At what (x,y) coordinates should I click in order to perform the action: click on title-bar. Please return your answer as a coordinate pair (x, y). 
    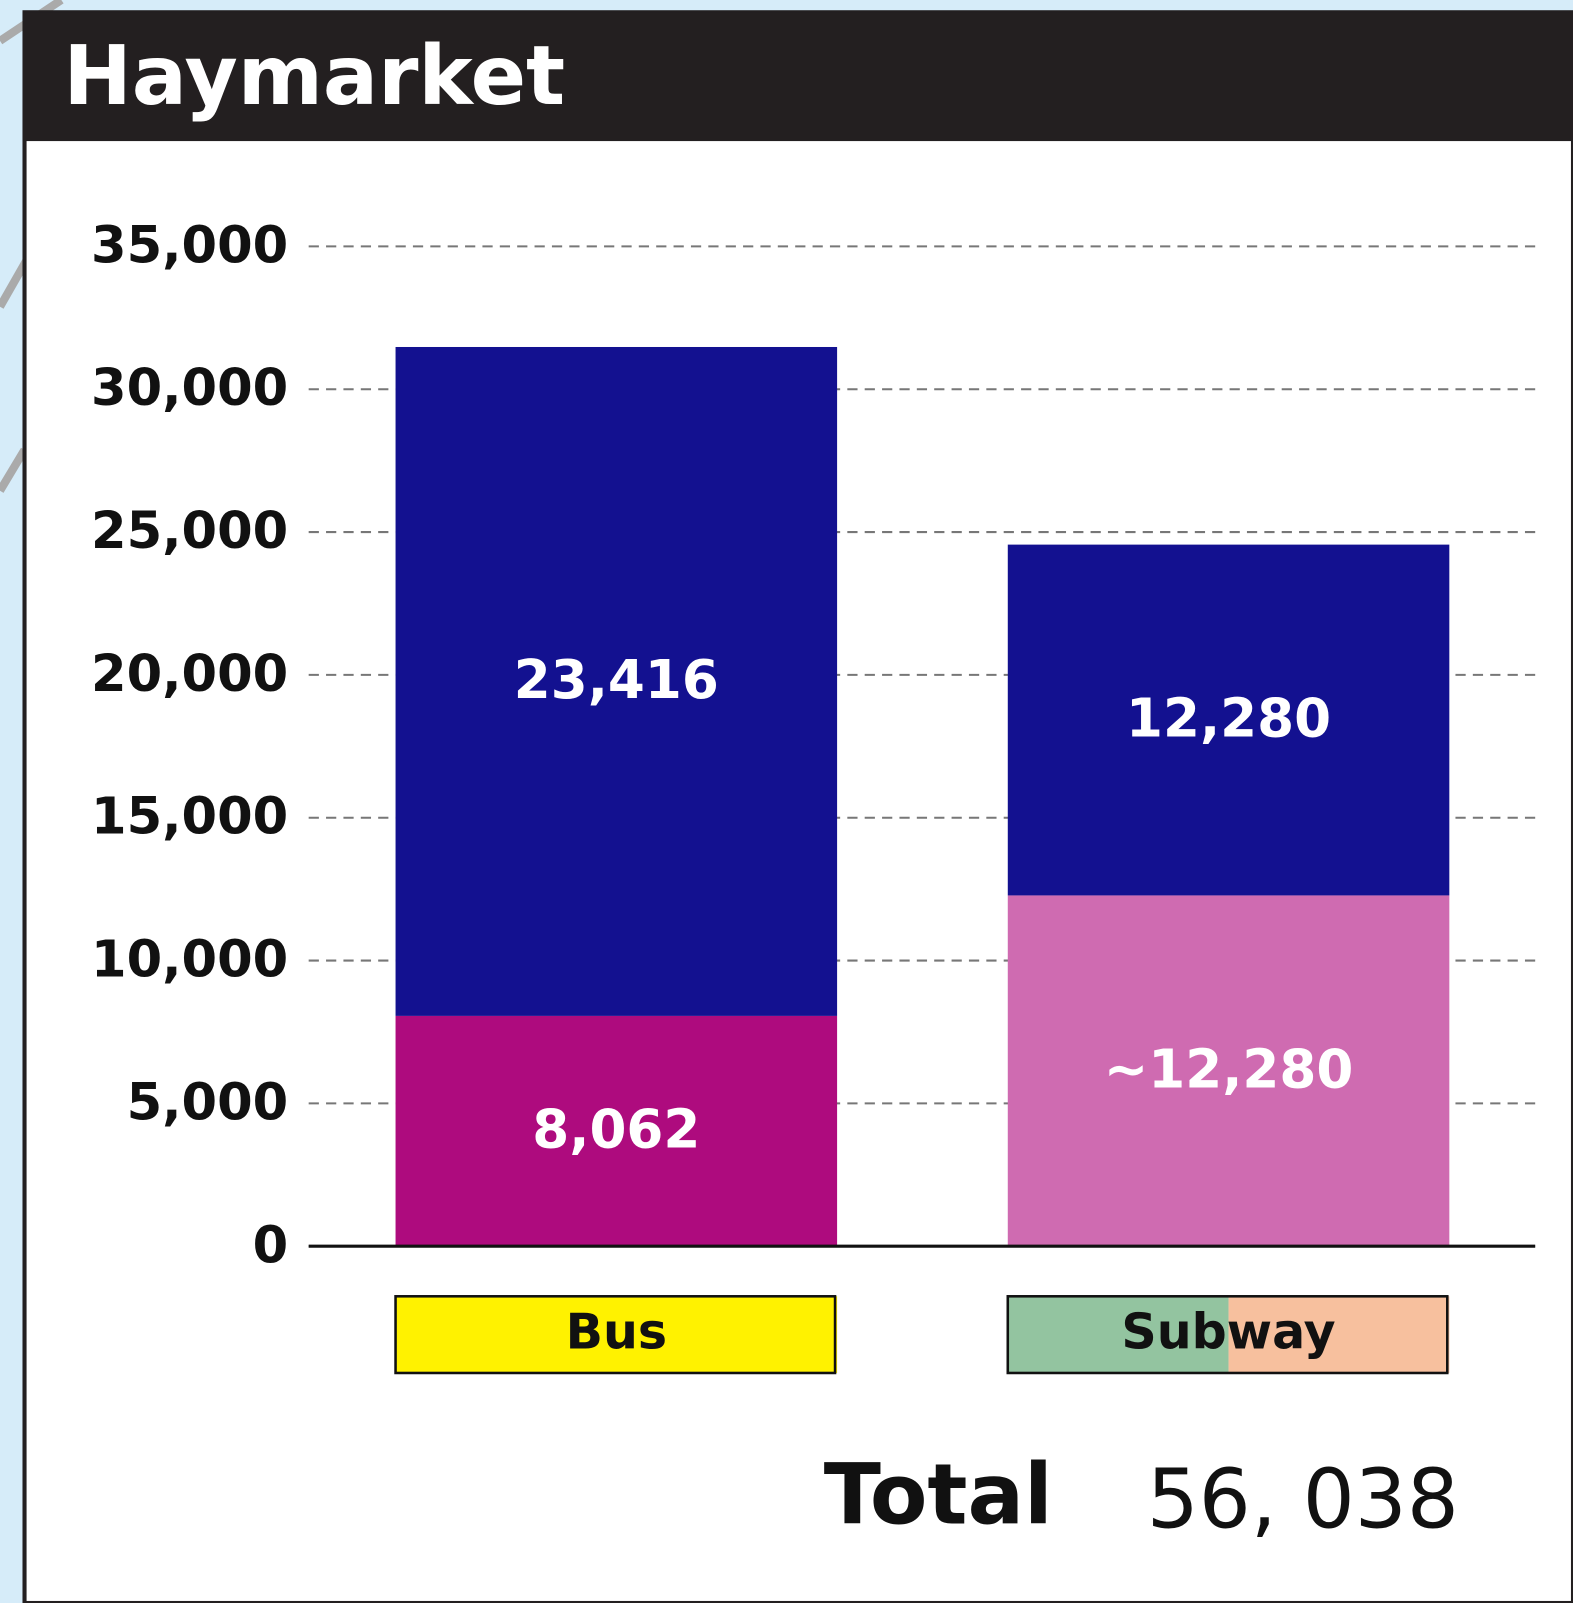
    Looking at the image, I should click on (797, 77).